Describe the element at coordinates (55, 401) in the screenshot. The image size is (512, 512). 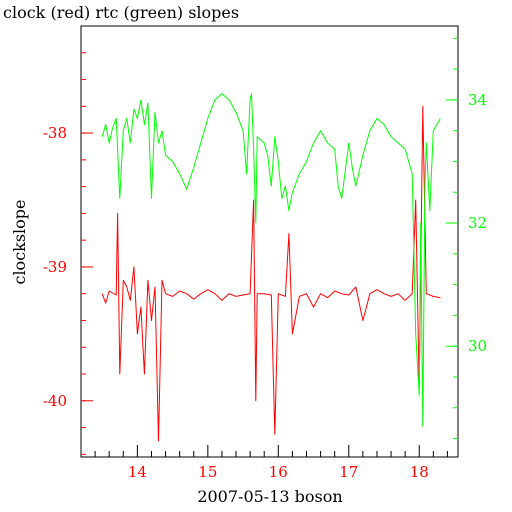
I see `left-tick-label: -40` at that location.